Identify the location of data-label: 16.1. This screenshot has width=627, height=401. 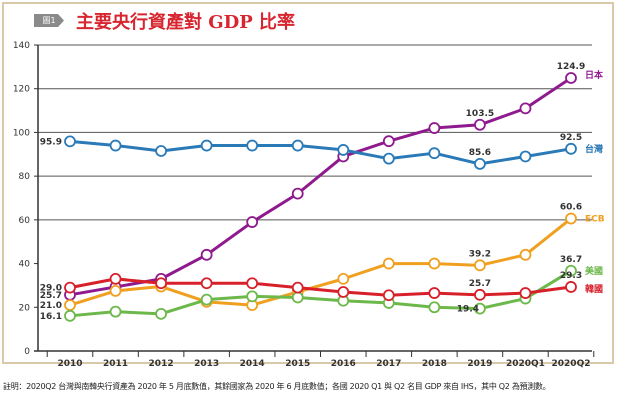
(51, 317).